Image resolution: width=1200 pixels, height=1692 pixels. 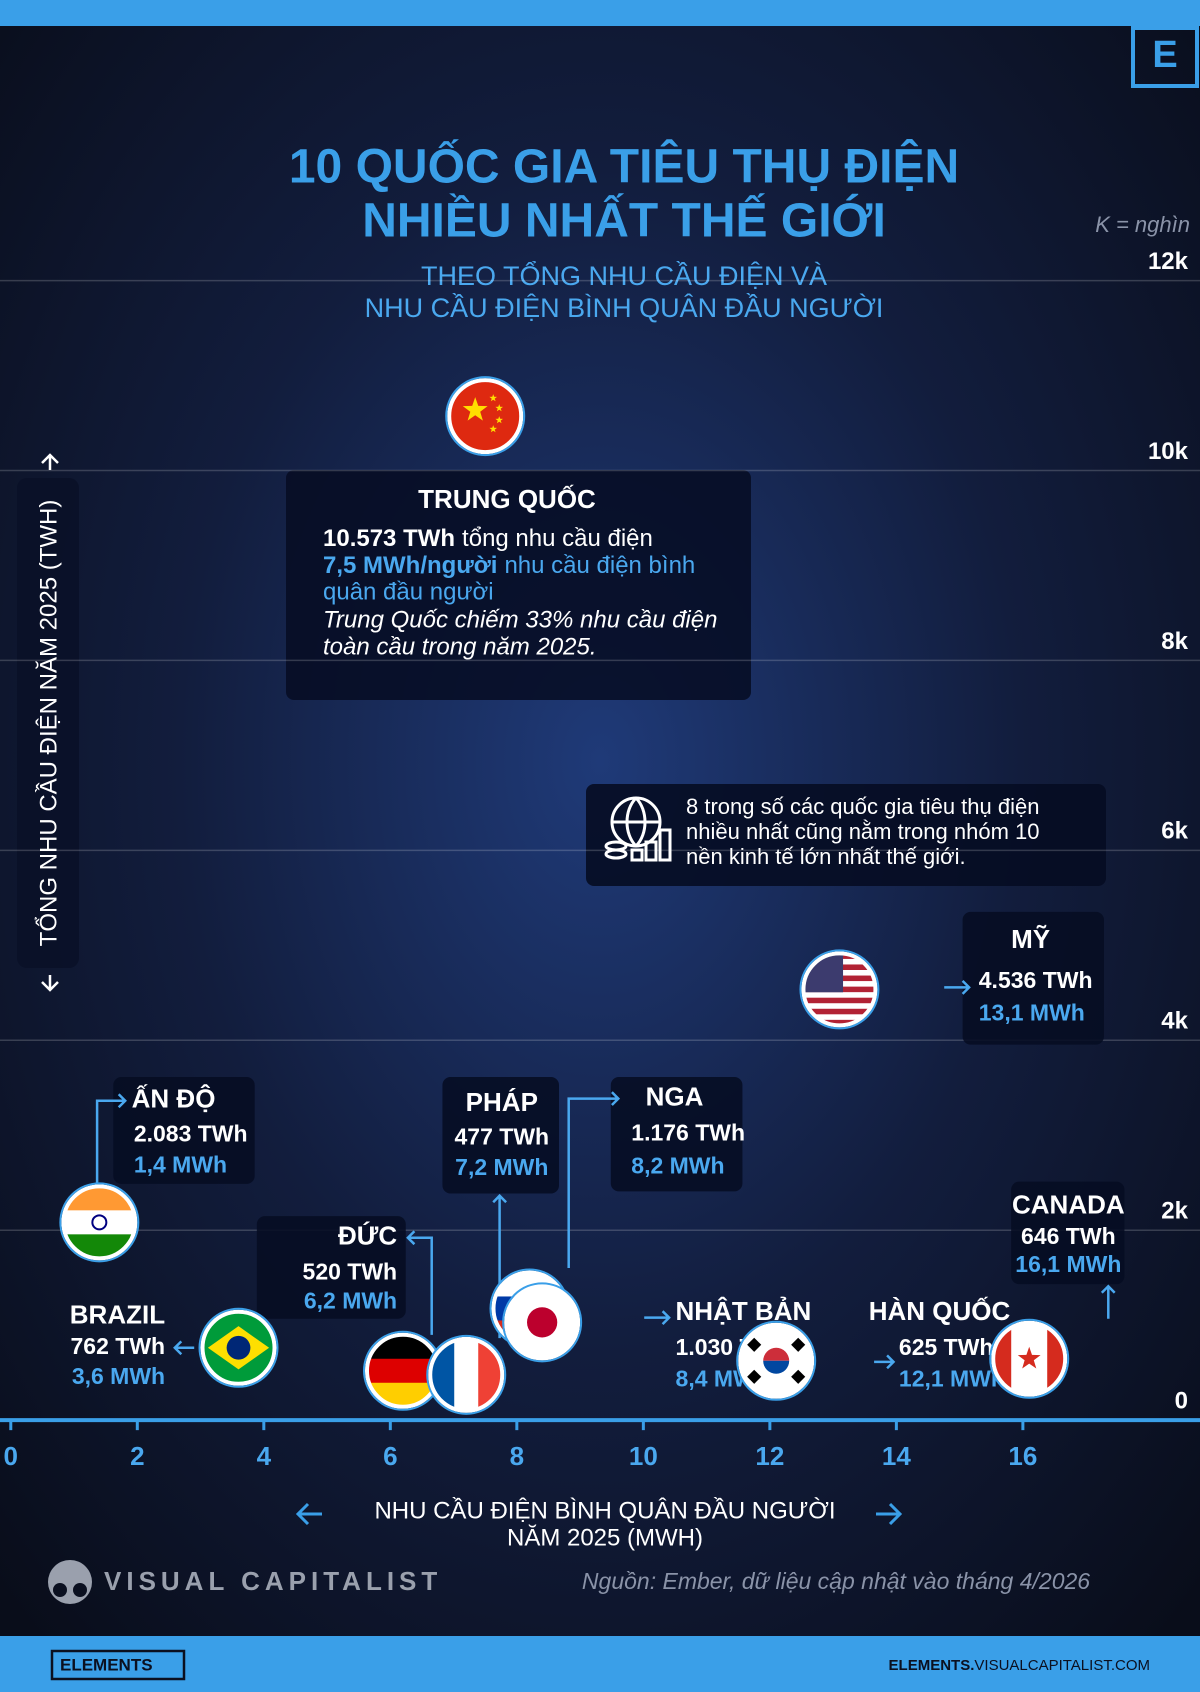 What do you see at coordinates (1168, 451) in the screenshot?
I see `y-tick-label: 10k` at bounding box center [1168, 451].